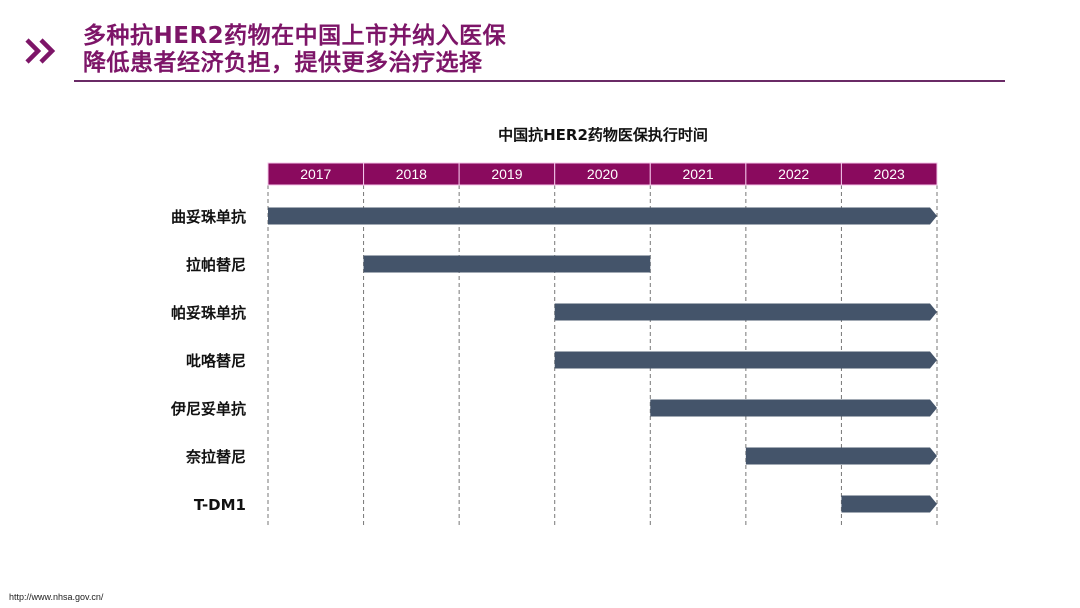  What do you see at coordinates (208, 217) in the screenshot?
I see `drug-label: 曲妥珠单抗` at bounding box center [208, 217].